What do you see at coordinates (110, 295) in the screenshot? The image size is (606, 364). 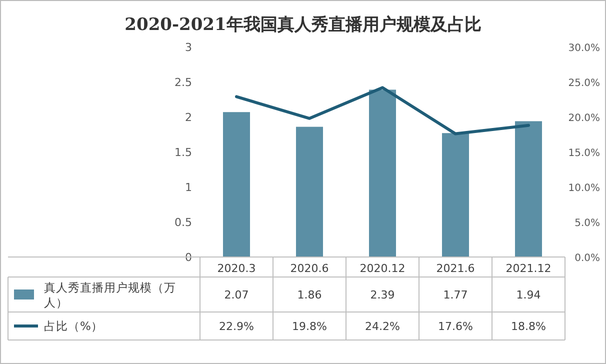 I see `legend-label: 真人秀直播用户规模（万人）` at bounding box center [110, 295].